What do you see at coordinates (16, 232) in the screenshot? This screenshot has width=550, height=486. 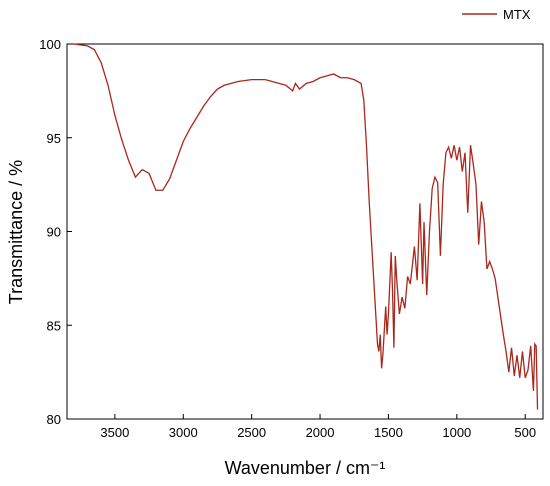 I see `y-axis-title: Transmittance / %` at bounding box center [16, 232].